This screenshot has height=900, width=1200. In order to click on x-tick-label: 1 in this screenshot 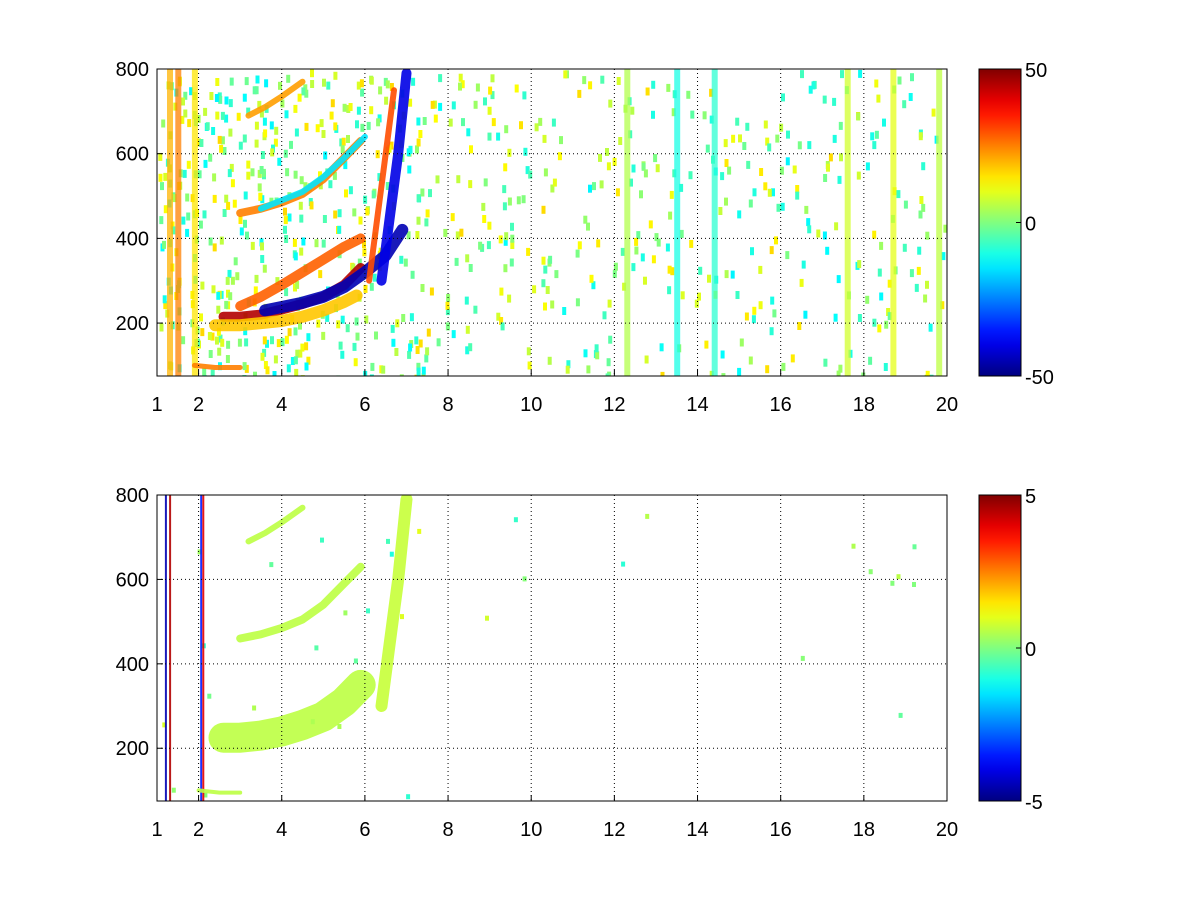, I will do `click(156, 405)`.